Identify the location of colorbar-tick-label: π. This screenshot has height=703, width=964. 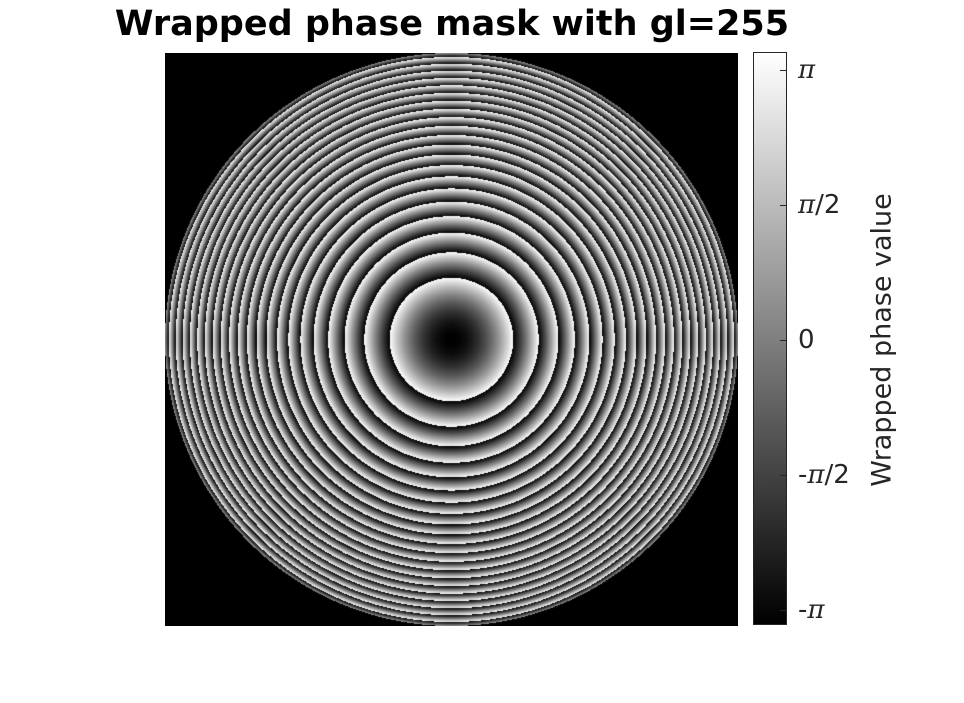
(807, 70).